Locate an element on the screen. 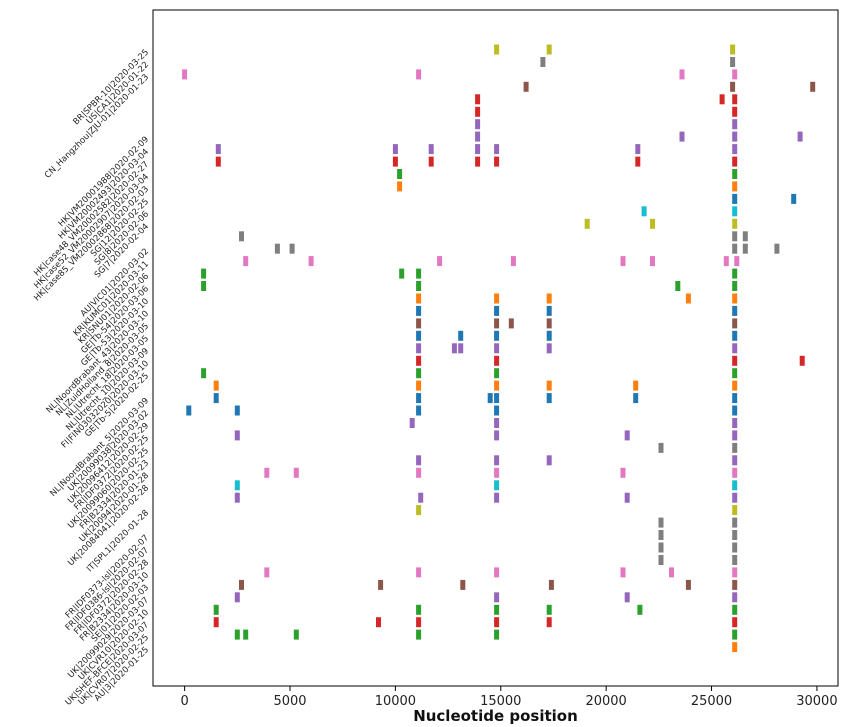  x-axis-title: Nucleotide position is located at coordinates (495, 716).